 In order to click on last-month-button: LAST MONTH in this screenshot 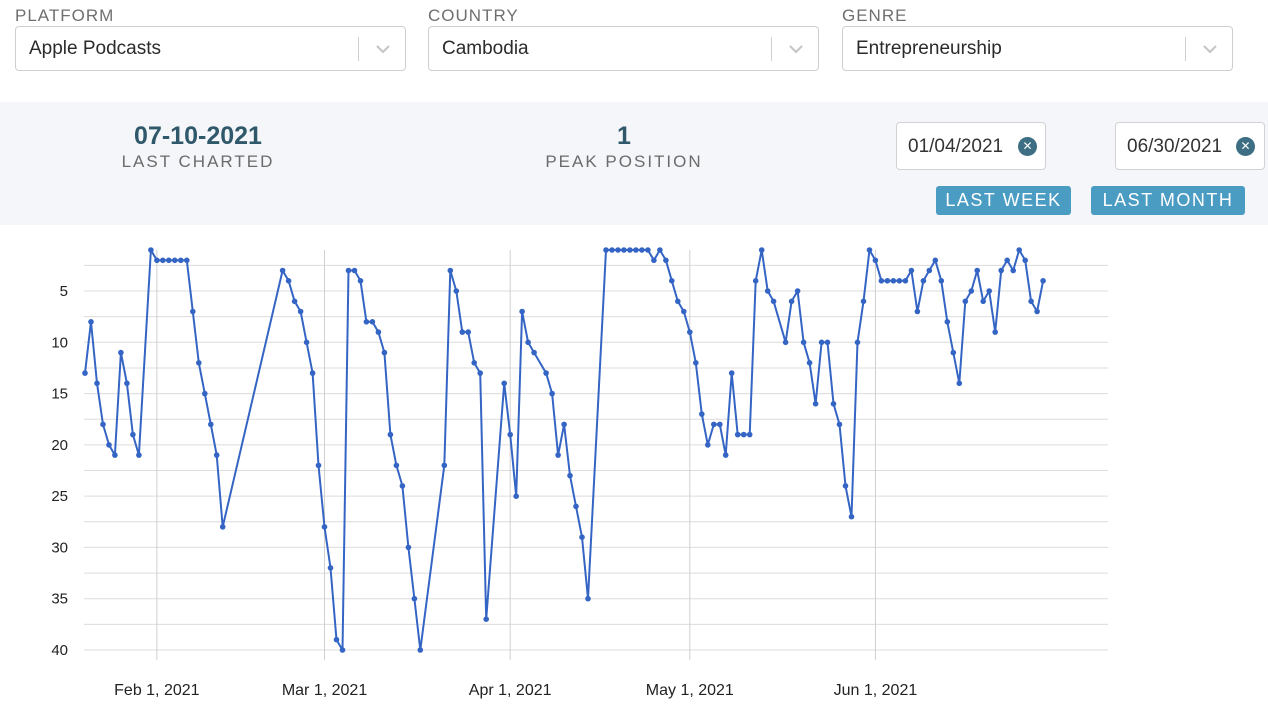, I will do `click(1168, 200)`.